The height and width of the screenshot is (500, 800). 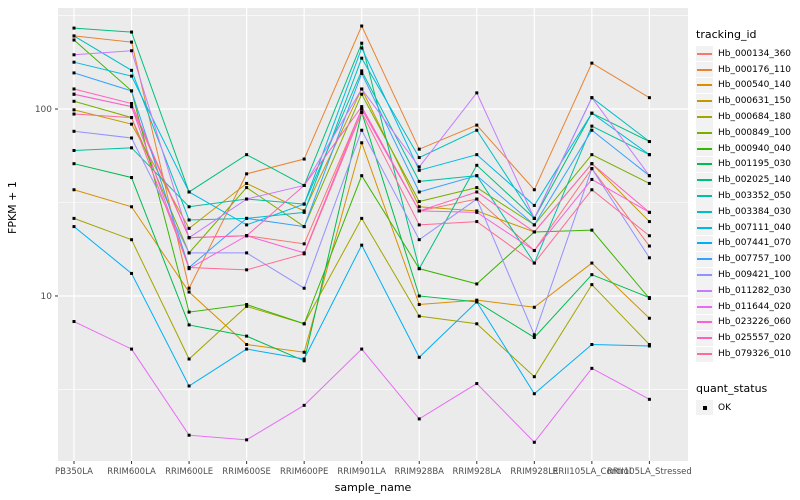 I want to click on legend-item: Hb_000849_100, so click(x=748, y=133).